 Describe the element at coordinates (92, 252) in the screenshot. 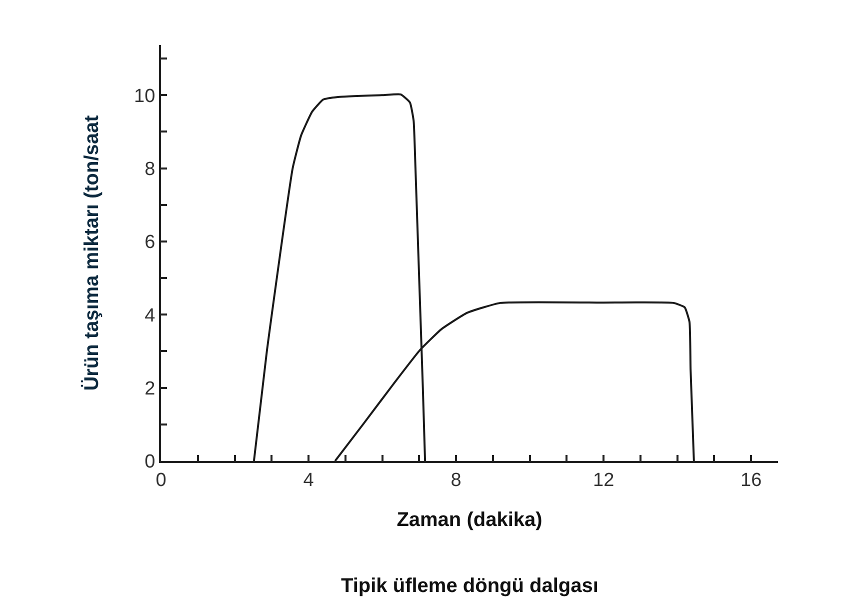

I see `y-axis-title: Ürün taşıma miktarı (ton/saat` at that location.